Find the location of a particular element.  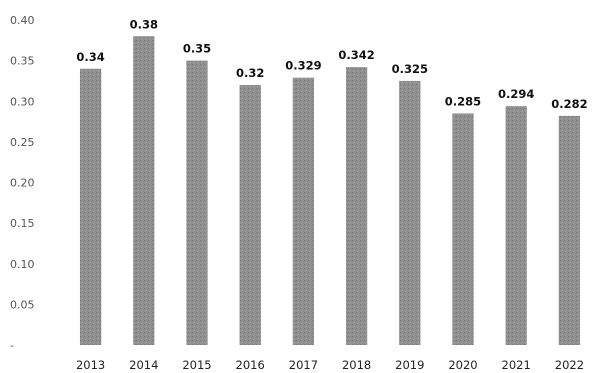

x-axis: 2013 2014 2015 2016 2017 2018 2019 2020 2021 2022 is located at coordinates (330, 365).